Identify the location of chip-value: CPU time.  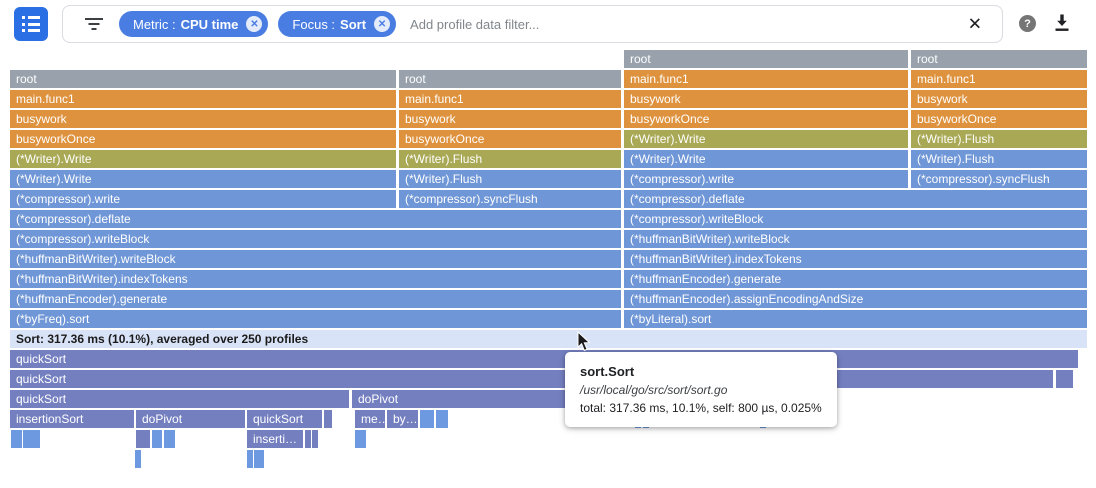
(209, 24).